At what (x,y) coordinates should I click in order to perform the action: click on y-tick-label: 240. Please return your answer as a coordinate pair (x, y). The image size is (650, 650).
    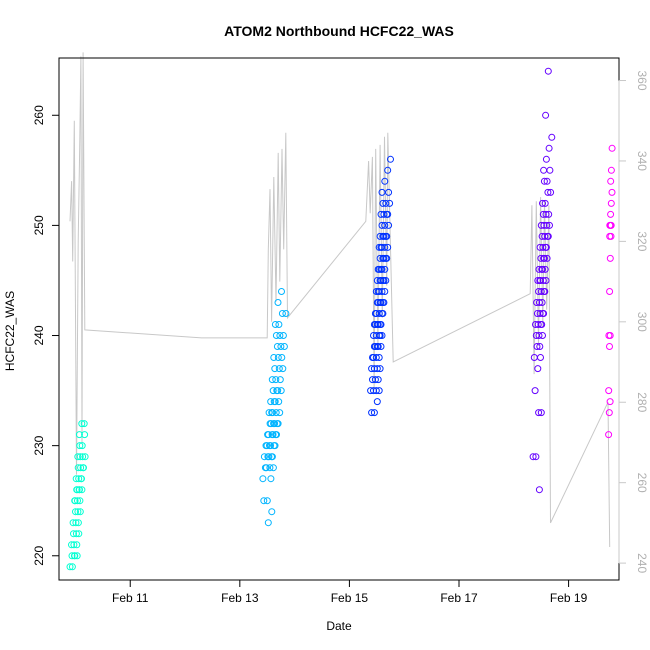
    Looking at the image, I should click on (39, 335).